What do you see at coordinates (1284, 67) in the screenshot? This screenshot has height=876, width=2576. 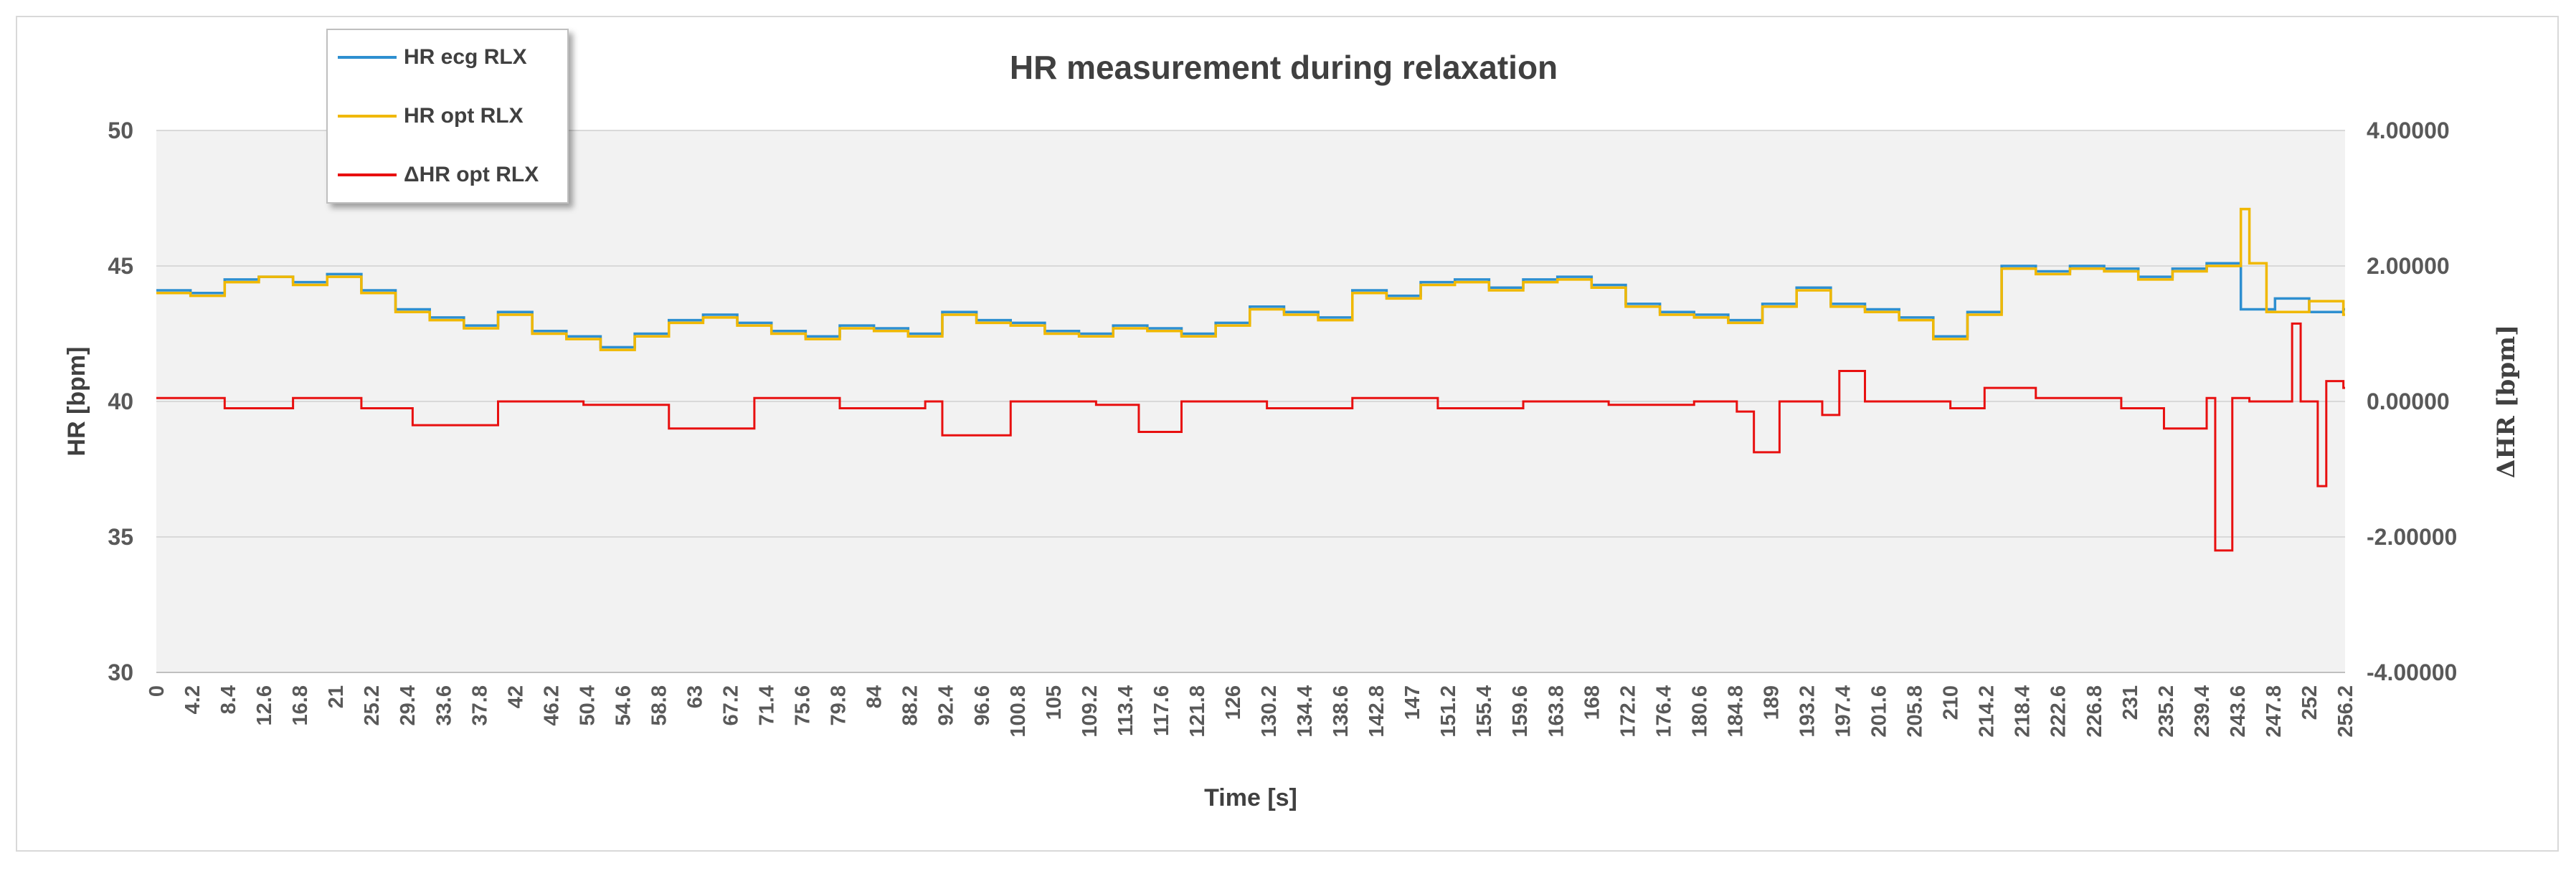 I see `chart-title: HR measurement during relaxation` at bounding box center [1284, 67].